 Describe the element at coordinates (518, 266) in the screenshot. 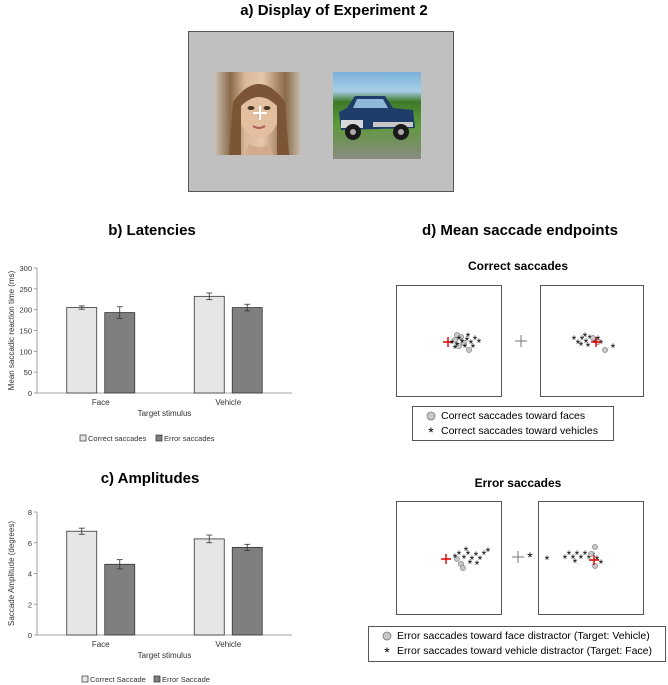

I see `subheading-correct: Correct saccades` at that location.